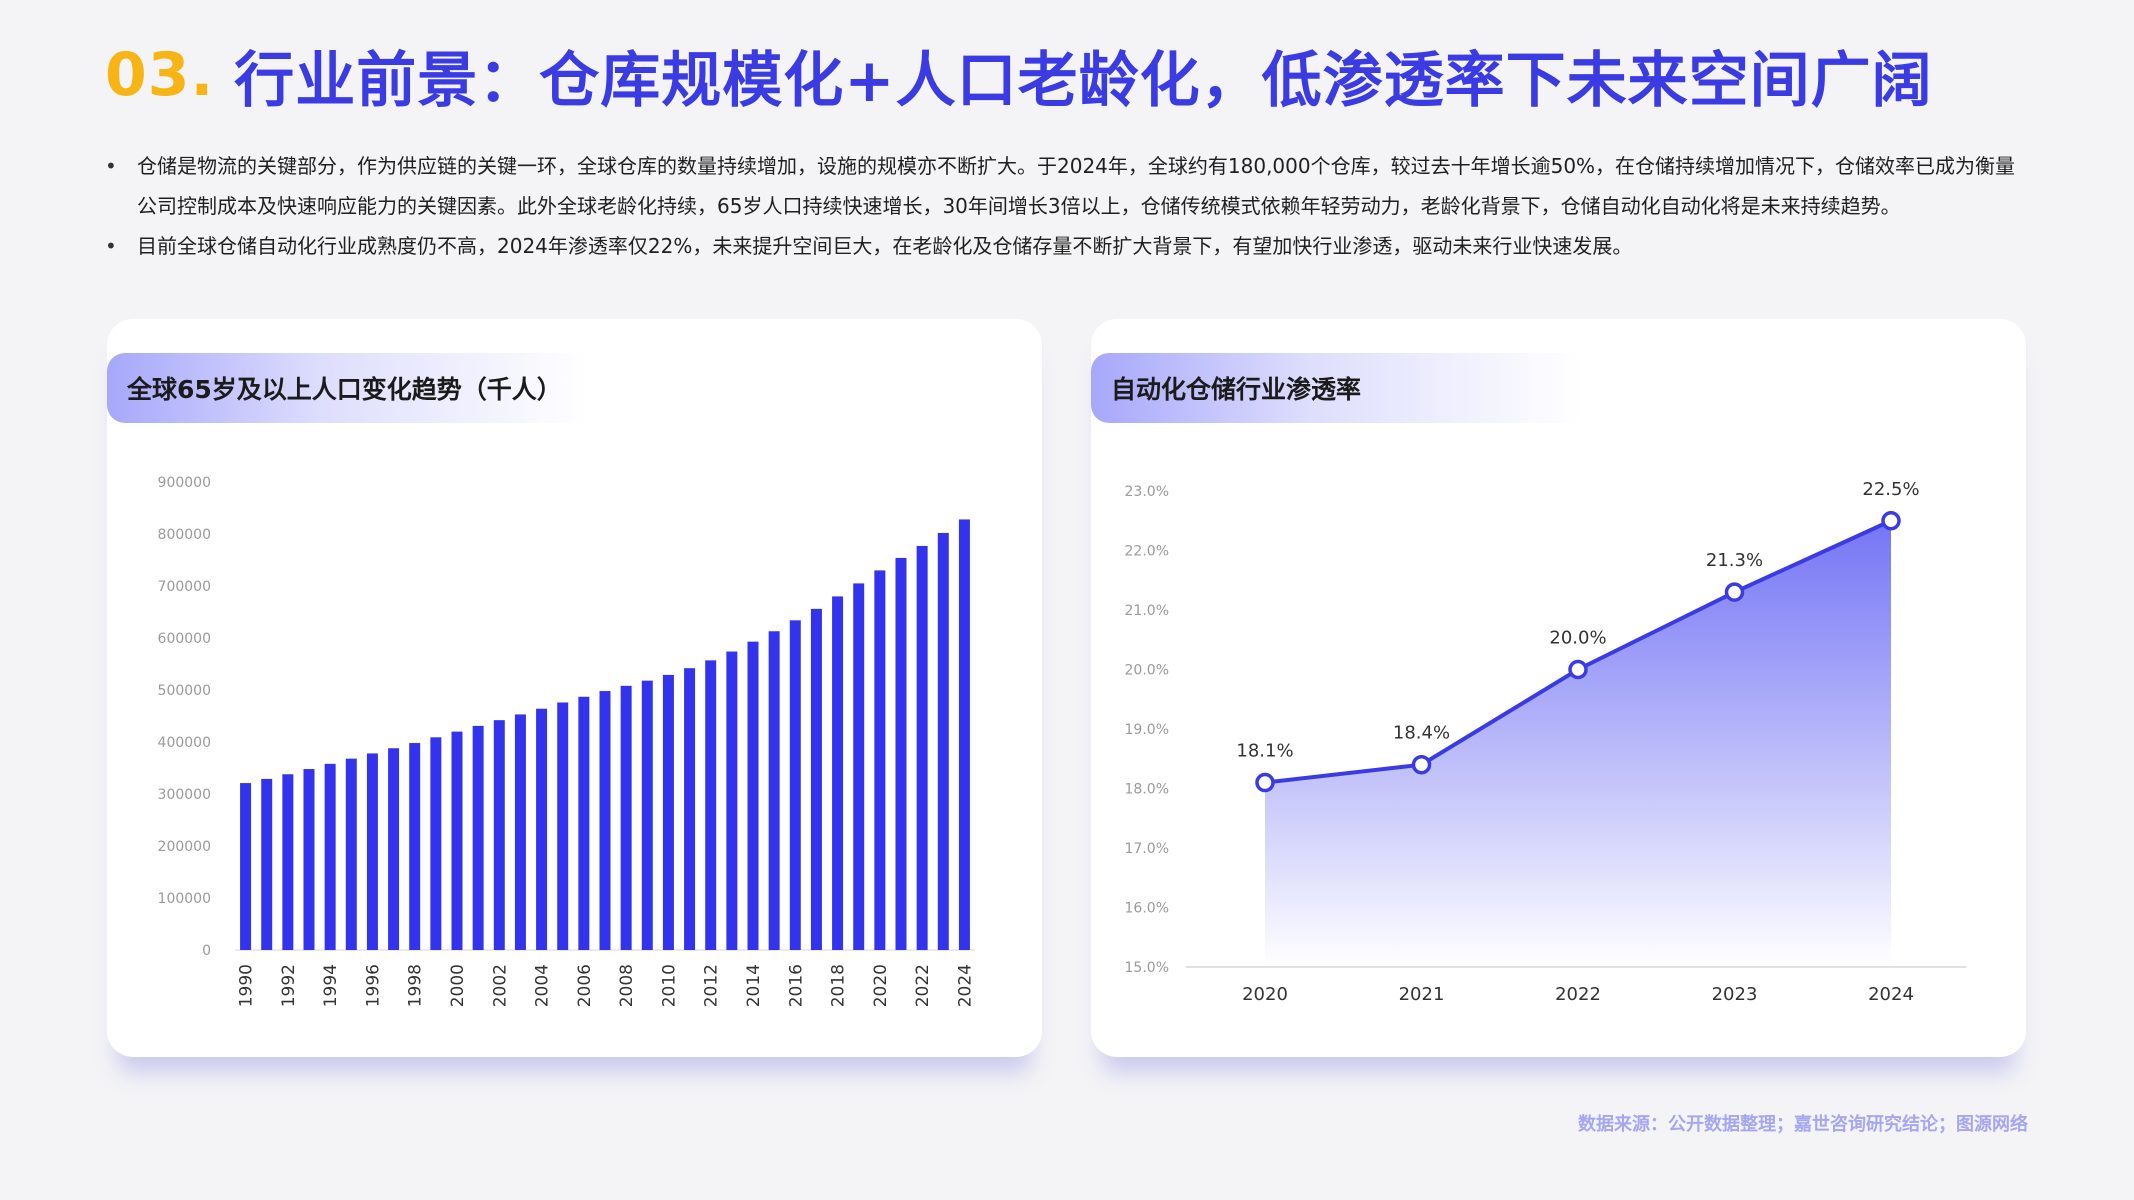 This screenshot has width=2134, height=1200. Describe the element at coordinates (184, 535) in the screenshot. I see `y-tick-label: 800000` at that location.